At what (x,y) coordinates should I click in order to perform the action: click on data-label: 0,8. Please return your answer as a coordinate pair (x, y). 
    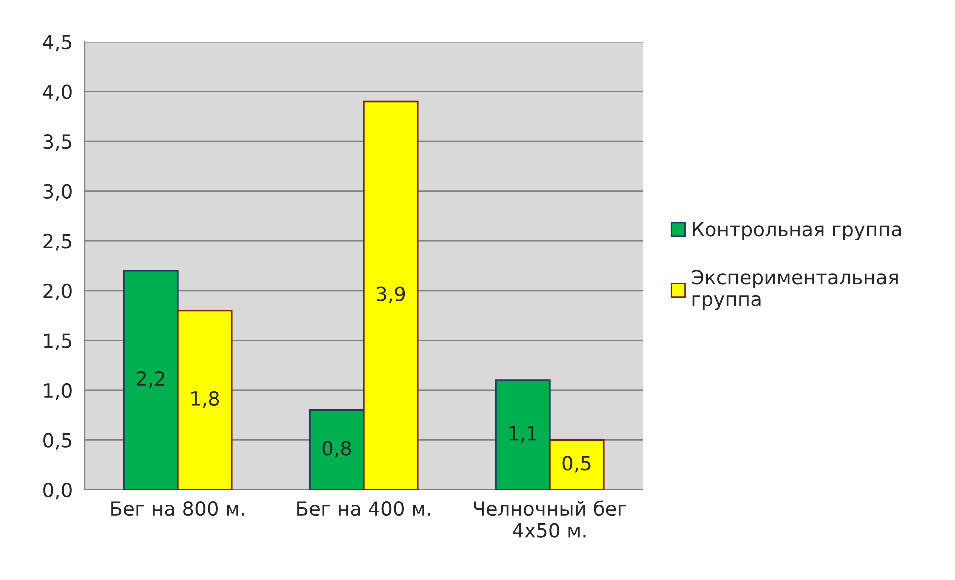
    Looking at the image, I should click on (337, 449).